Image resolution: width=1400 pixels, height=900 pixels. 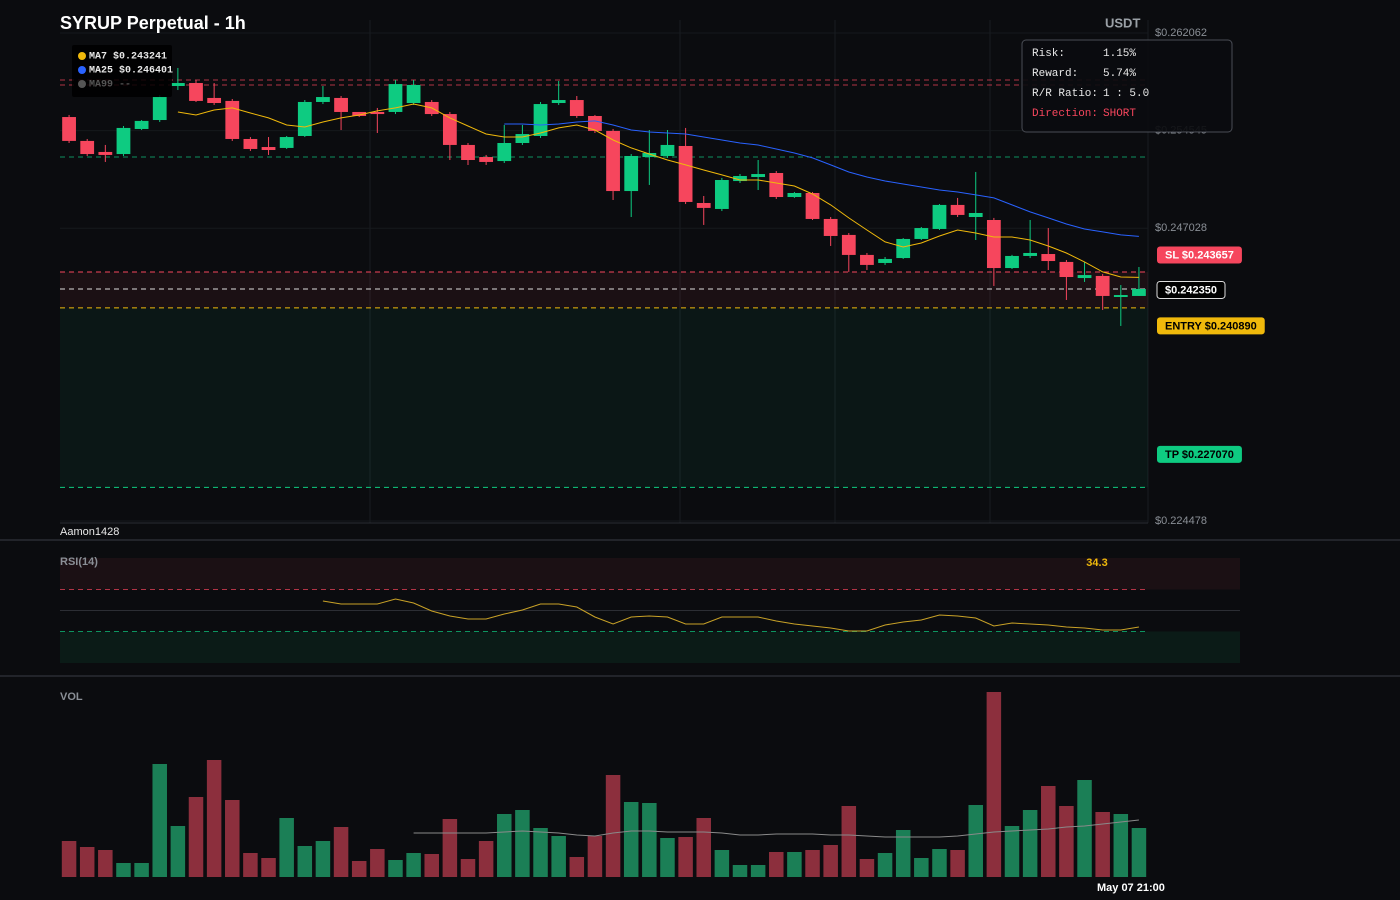 I want to click on pane-title: RSI(14), so click(x=79, y=562).